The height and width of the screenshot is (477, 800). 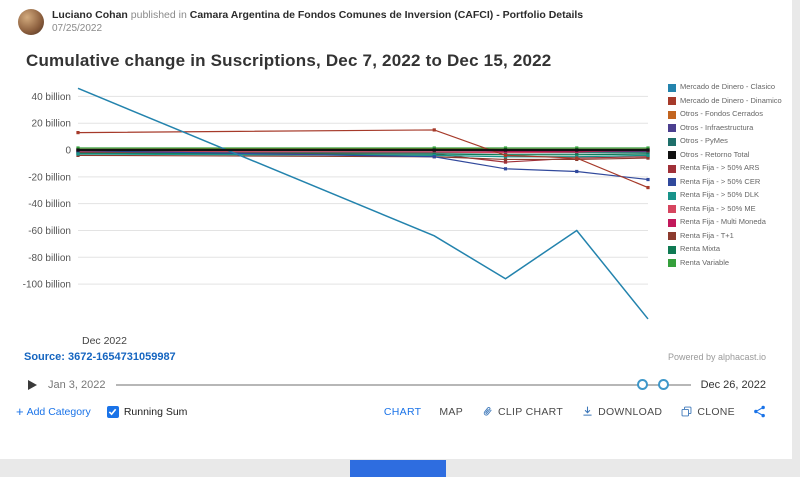 I want to click on clone-icon, so click(x=686, y=411).